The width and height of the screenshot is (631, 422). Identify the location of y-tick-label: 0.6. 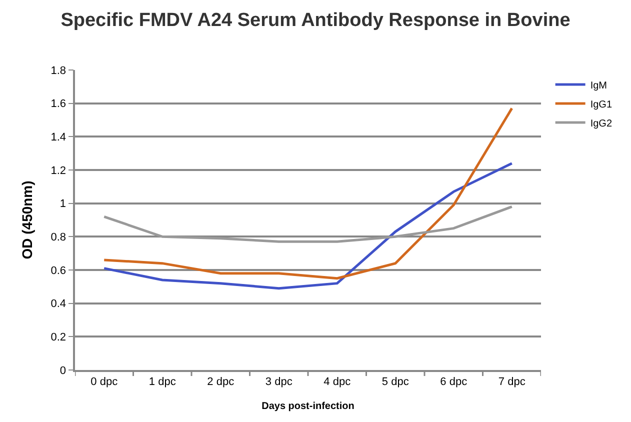
(58, 270).